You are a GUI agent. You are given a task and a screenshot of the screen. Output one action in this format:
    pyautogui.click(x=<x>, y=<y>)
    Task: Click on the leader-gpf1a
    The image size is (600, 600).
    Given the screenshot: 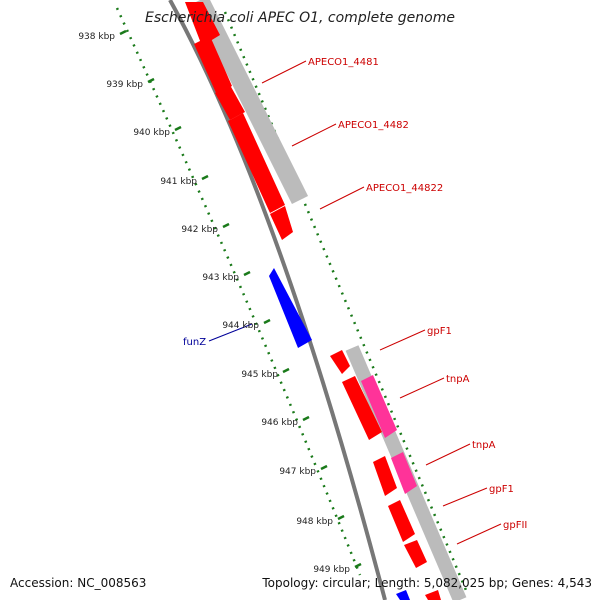 What is the action you would take?
    pyautogui.click(x=402, y=340)
    